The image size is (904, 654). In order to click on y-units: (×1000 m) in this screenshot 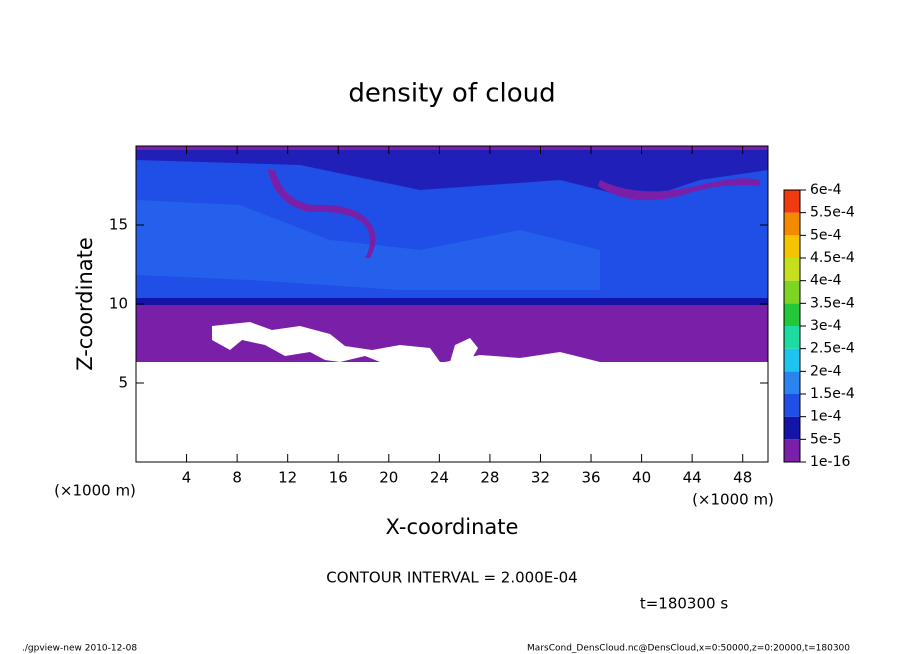, I will do `click(95, 491)`.